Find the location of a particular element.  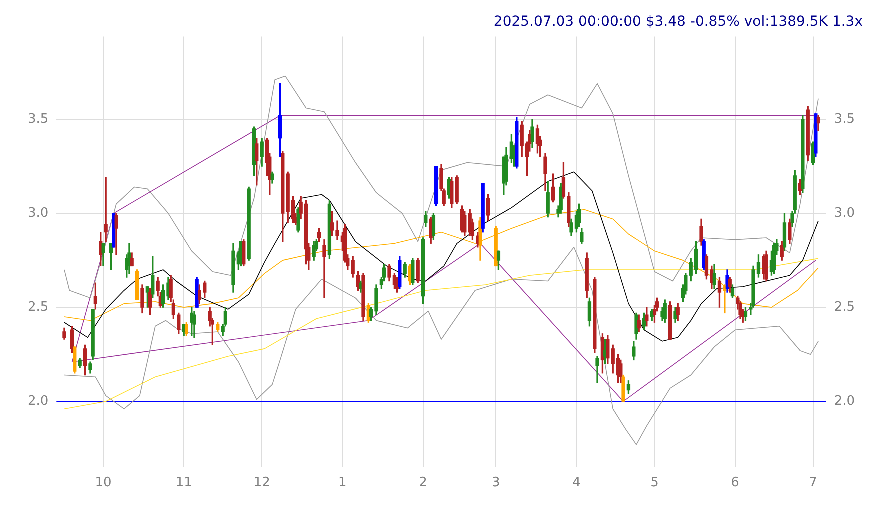

x-tick-label: 11 is located at coordinates (184, 483).